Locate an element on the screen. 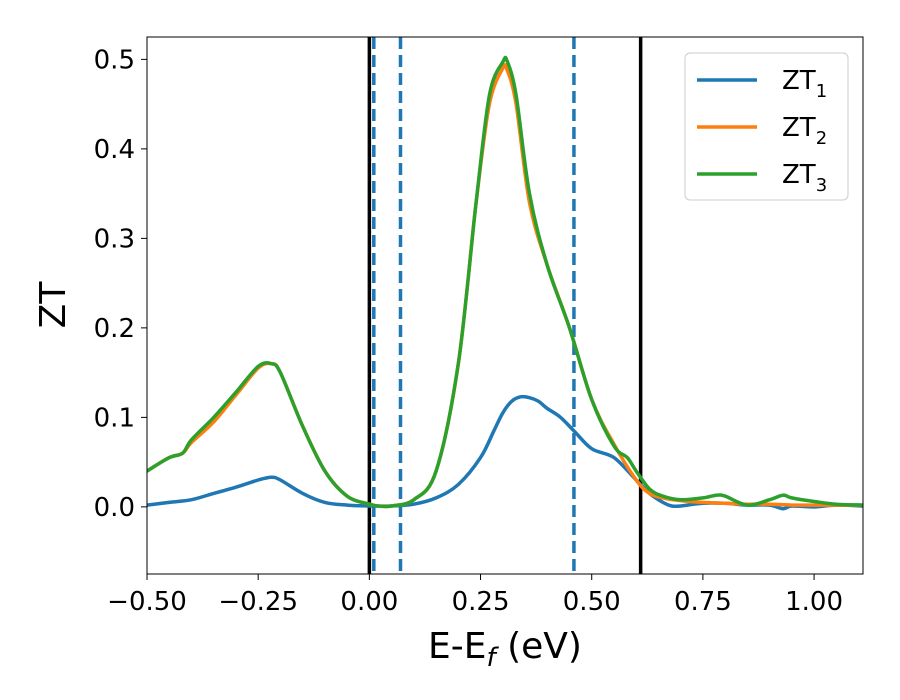 The height and width of the screenshot is (700, 900). y-axis-title: ZT is located at coordinates (53, 305).